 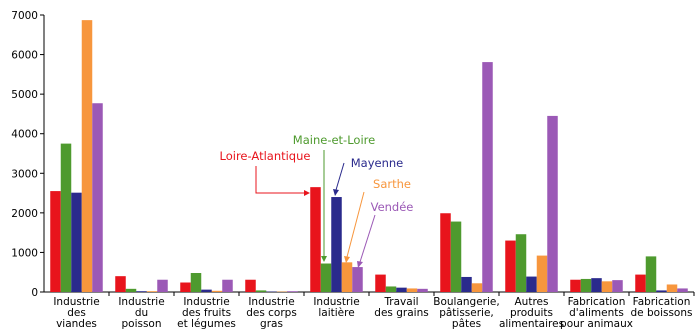 I want to click on y-tick-label: 7000, so click(x=24, y=16).